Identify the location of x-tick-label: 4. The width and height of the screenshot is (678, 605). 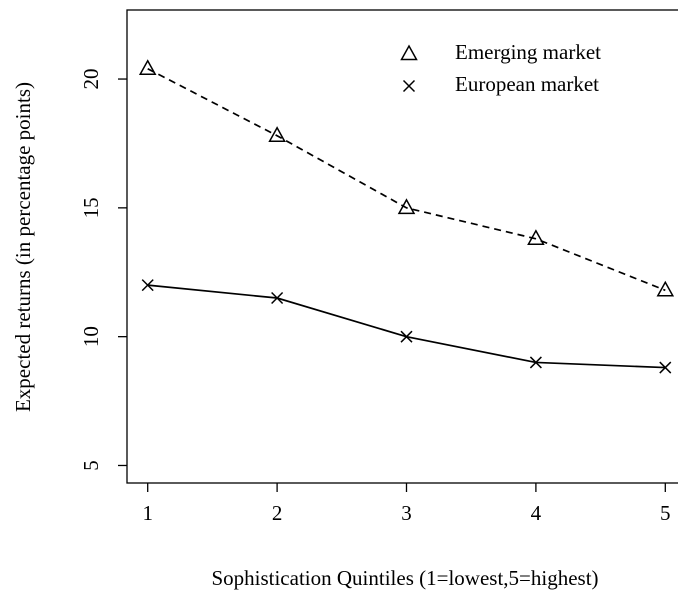
(536, 513).